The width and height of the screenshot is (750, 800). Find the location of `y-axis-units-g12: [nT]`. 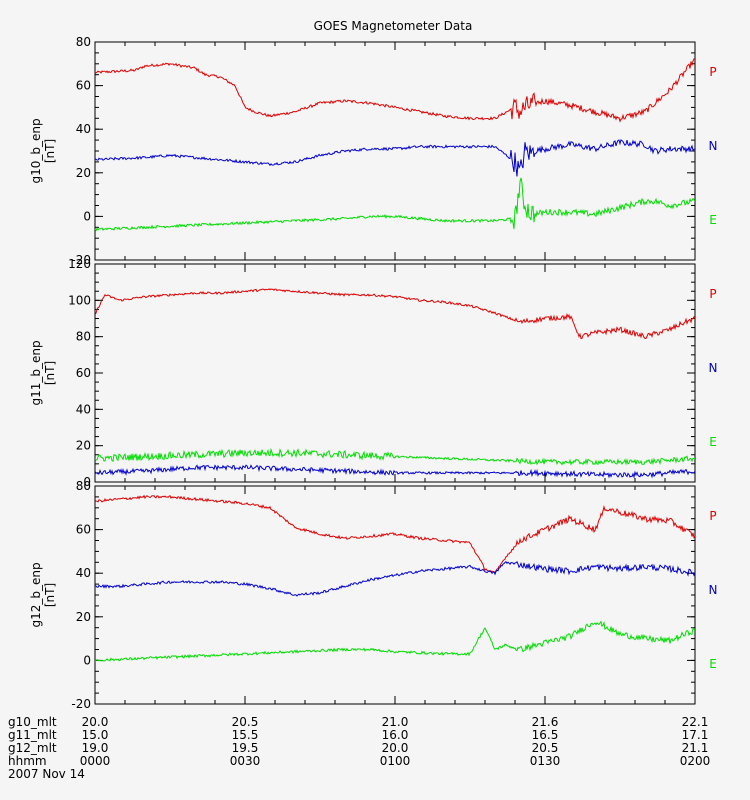

y-axis-units-g12: [nT] is located at coordinates (50, 595).